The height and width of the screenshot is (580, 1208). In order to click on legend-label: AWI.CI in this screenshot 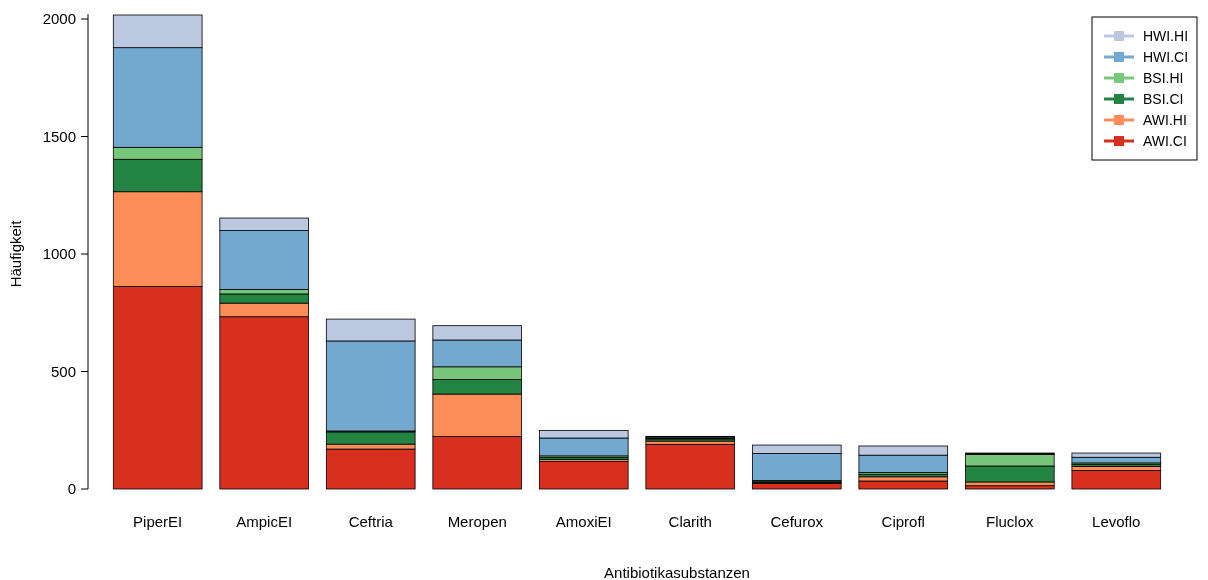, I will do `click(1165, 140)`.